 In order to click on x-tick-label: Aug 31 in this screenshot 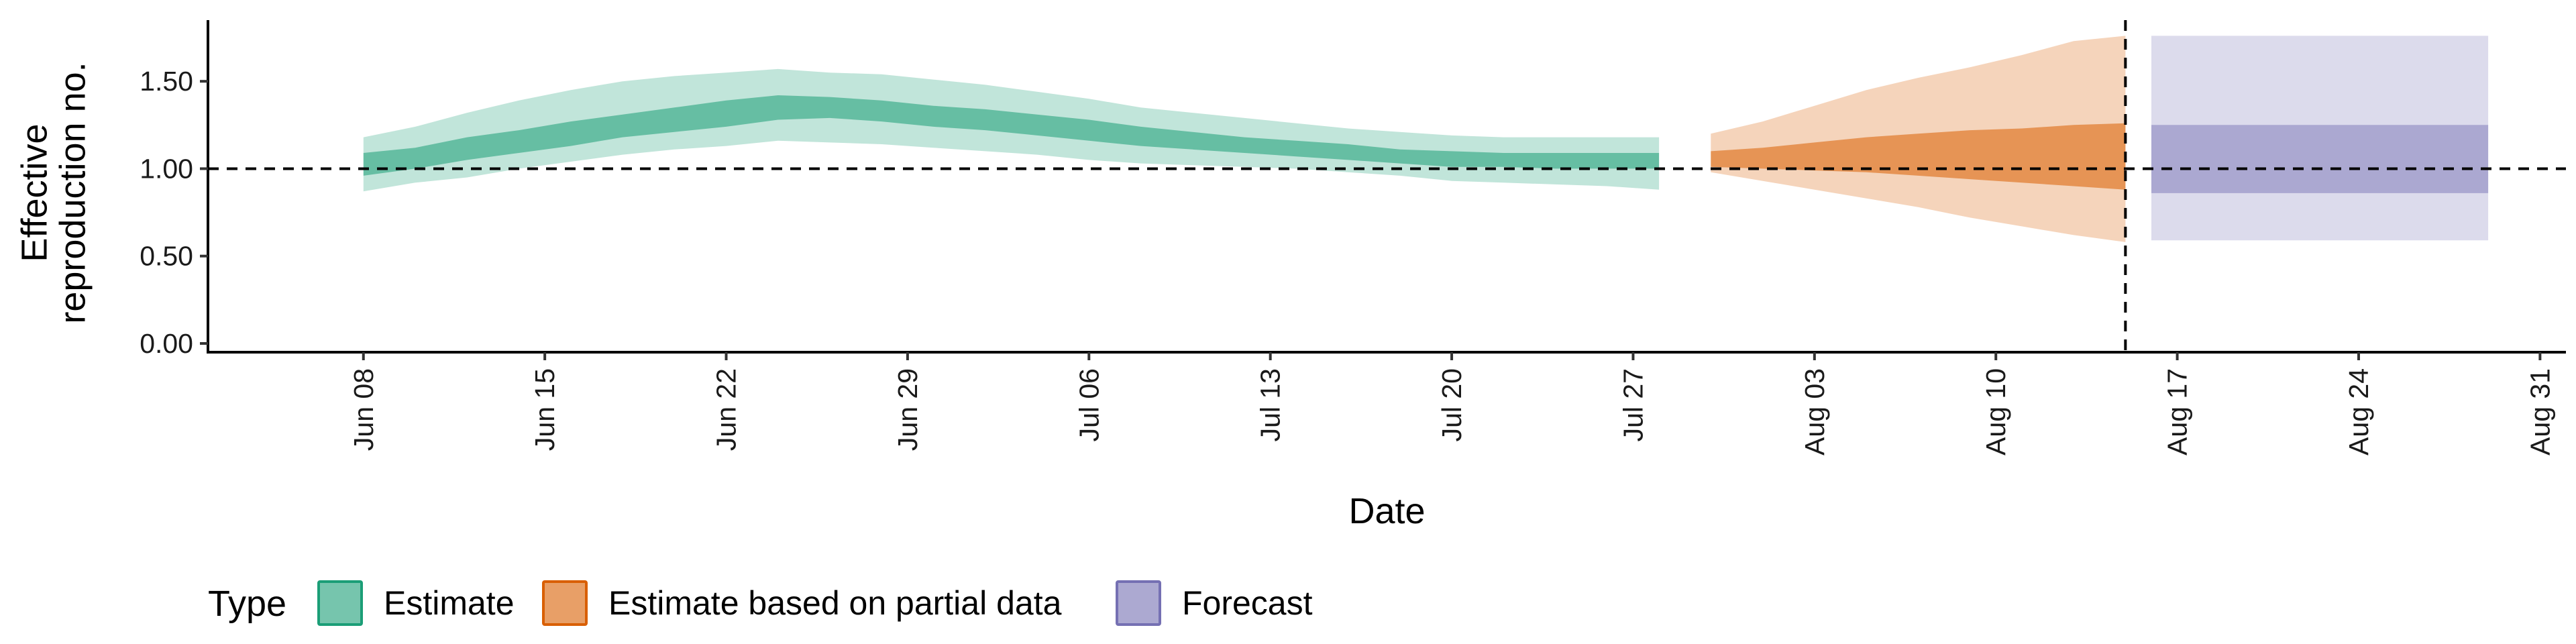, I will do `click(2539, 411)`.